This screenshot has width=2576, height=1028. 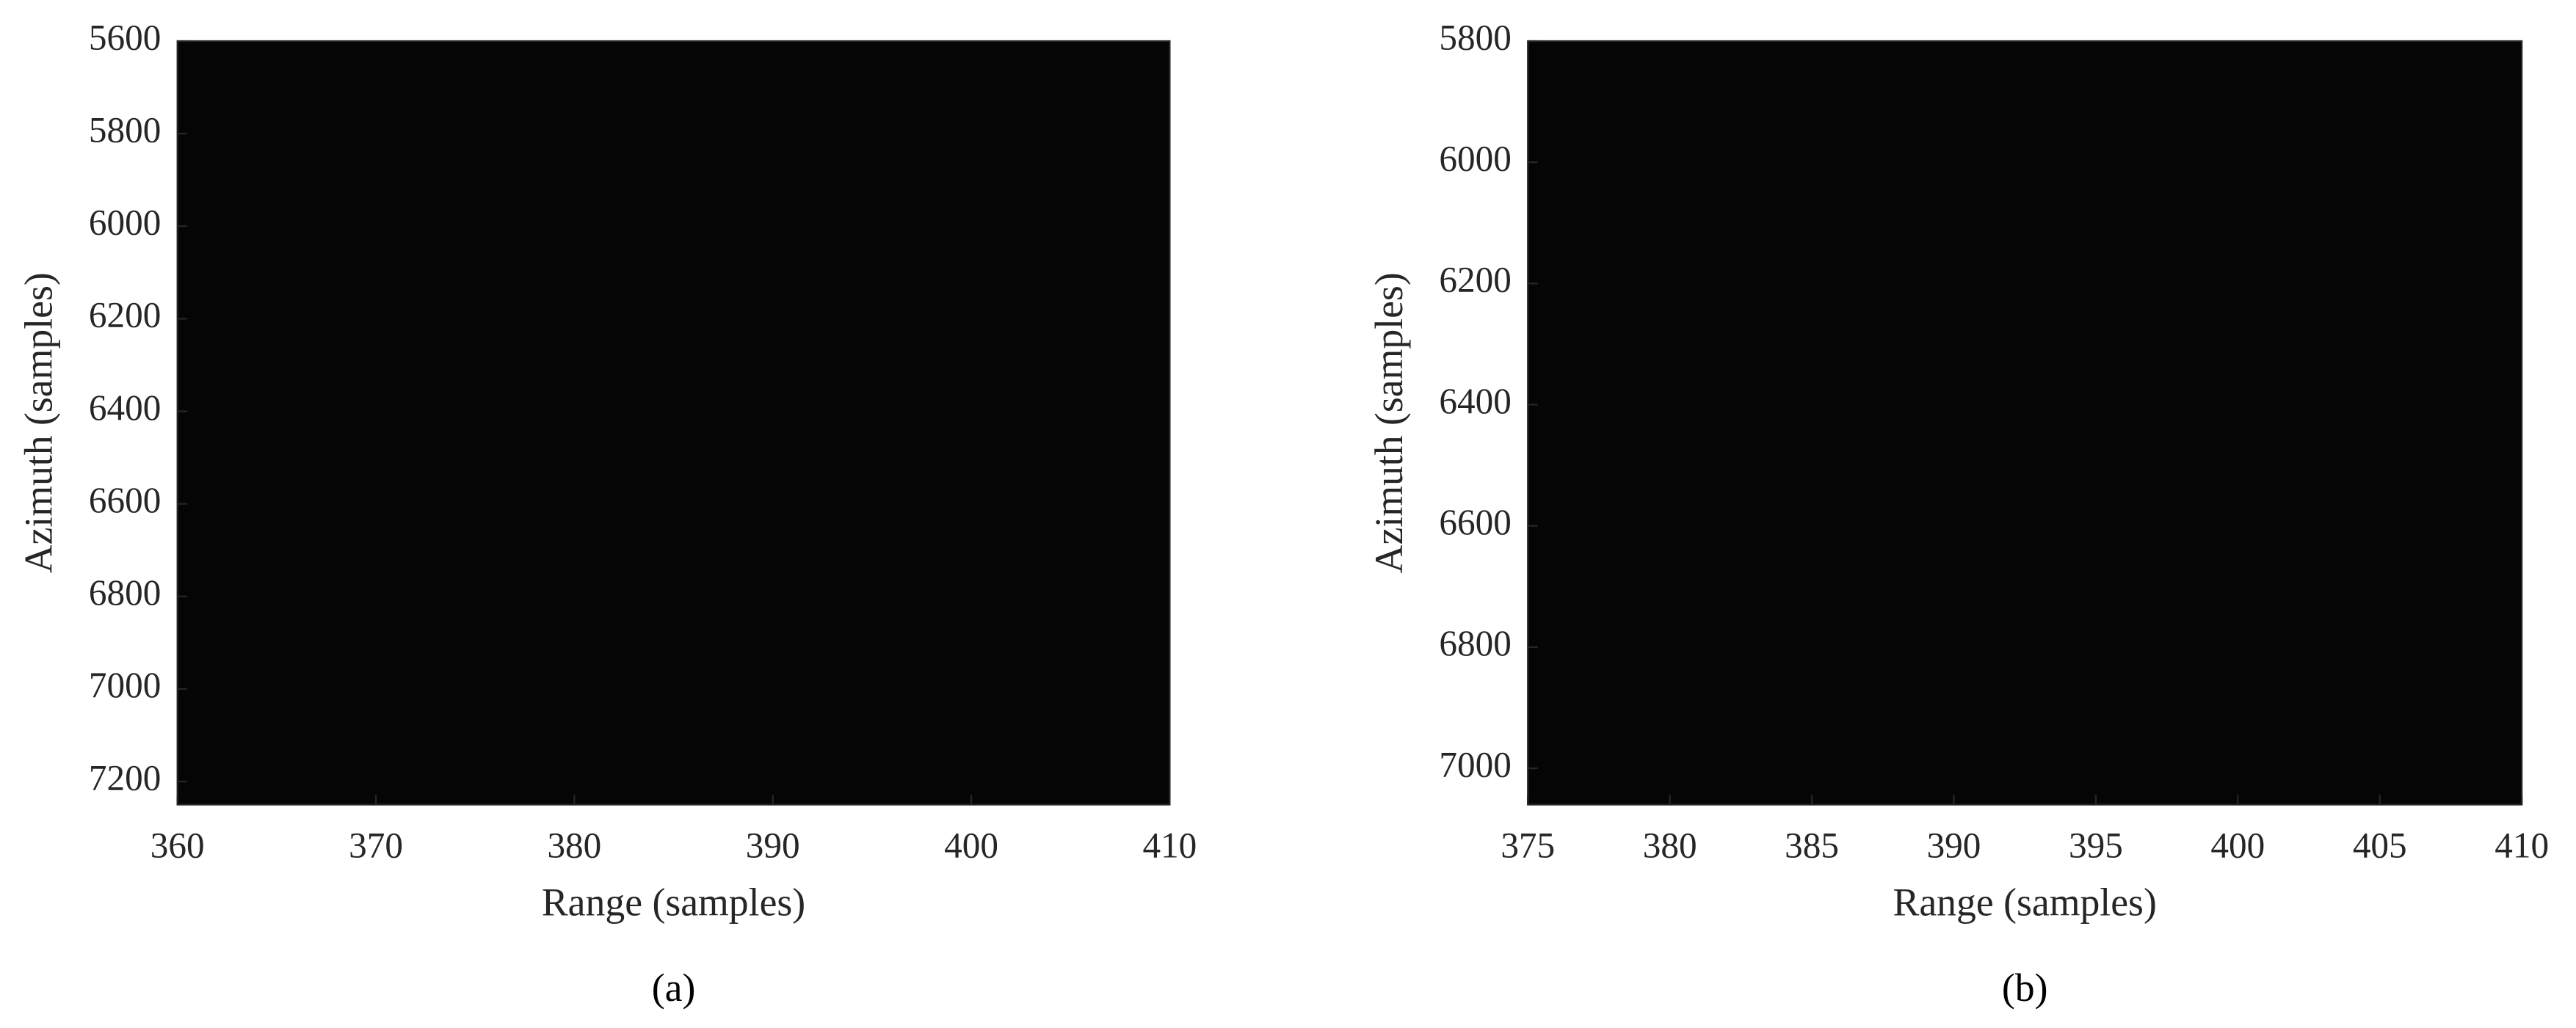 What do you see at coordinates (1812, 845) in the screenshot?
I see `x-tick-label: 385` at bounding box center [1812, 845].